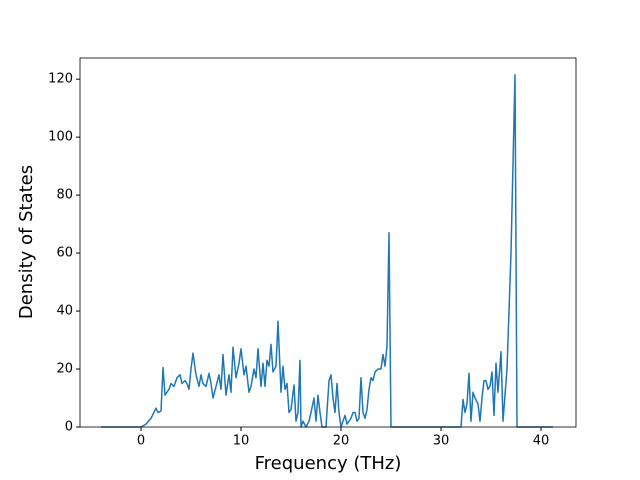  Describe the element at coordinates (26, 242) in the screenshot. I see `y-axis-label: Density of States` at that location.